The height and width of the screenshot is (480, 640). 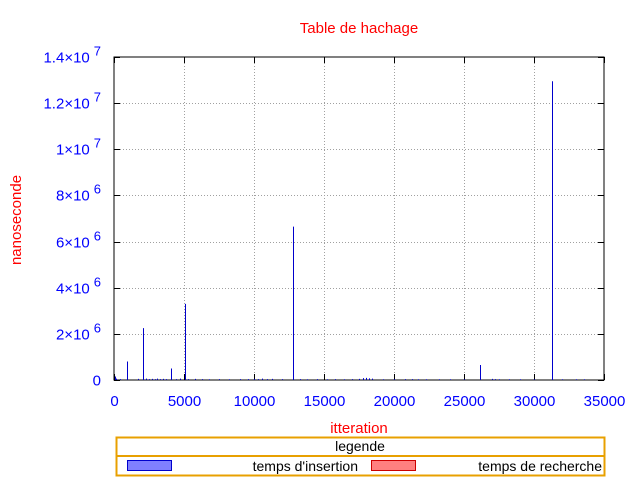 I want to click on x-tick-label: 5000, so click(x=184, y=401).